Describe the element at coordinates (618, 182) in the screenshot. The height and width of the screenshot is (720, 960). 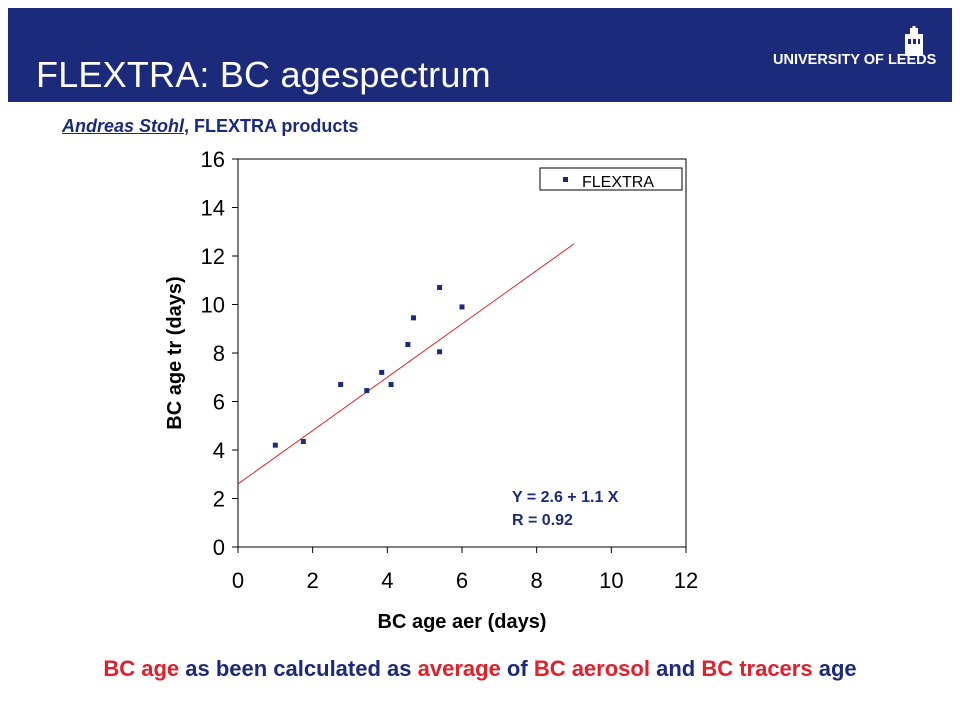
I see `legend-label: FLEXTRA` at that location.